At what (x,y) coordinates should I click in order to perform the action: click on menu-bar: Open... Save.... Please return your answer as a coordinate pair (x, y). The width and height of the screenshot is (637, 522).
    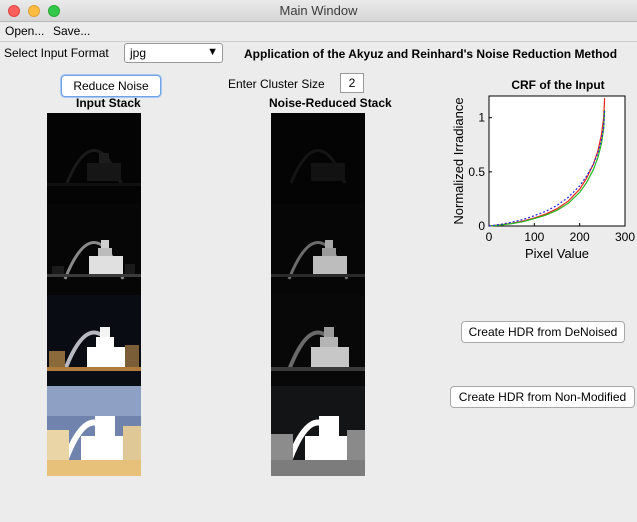
    Looking at the image, I should click on (318, 32).